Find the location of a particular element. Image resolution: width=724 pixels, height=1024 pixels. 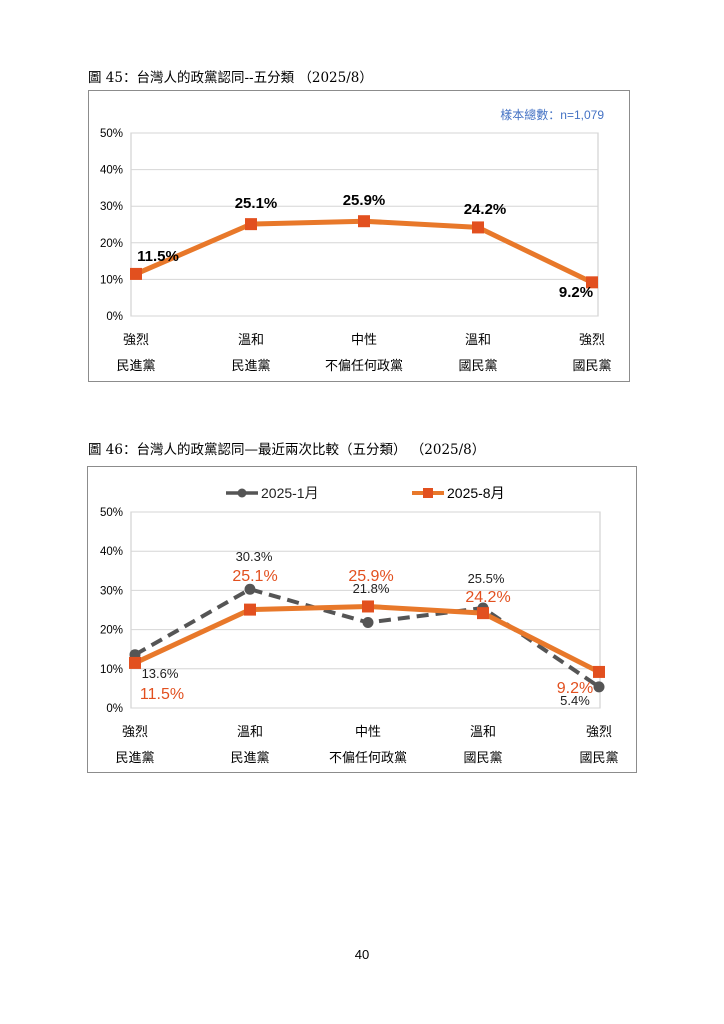

data-label-2025-8: 9.2% is located at coordinates (575, 688).